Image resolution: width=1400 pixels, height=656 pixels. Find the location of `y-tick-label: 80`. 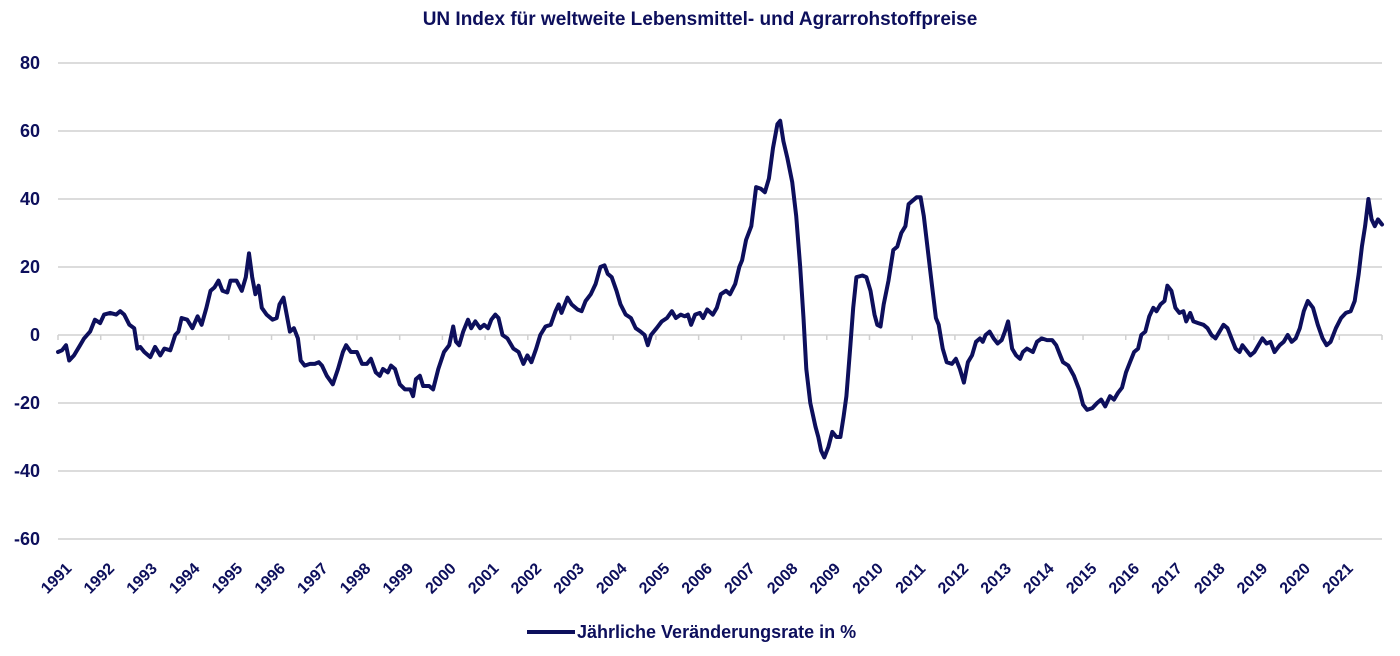

y-tick-label: 80 is located at coordinates (30, 63).